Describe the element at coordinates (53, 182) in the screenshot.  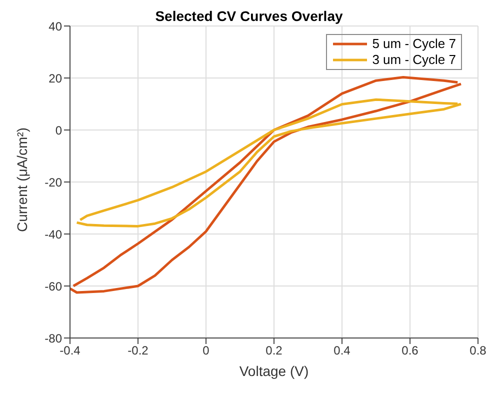
I see `y-tick-label: -20` at that location.